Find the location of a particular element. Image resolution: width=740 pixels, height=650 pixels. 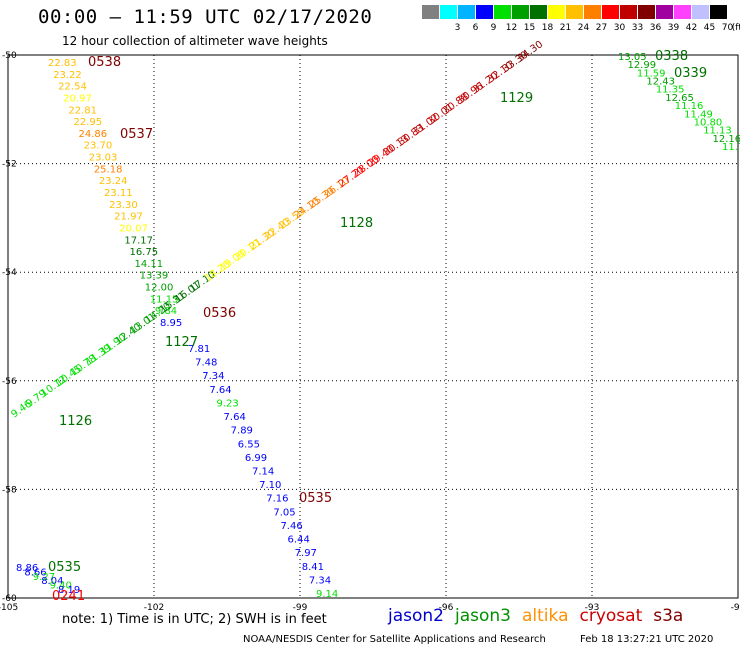

lat-label: -58 is located at coordinates (9, 490).